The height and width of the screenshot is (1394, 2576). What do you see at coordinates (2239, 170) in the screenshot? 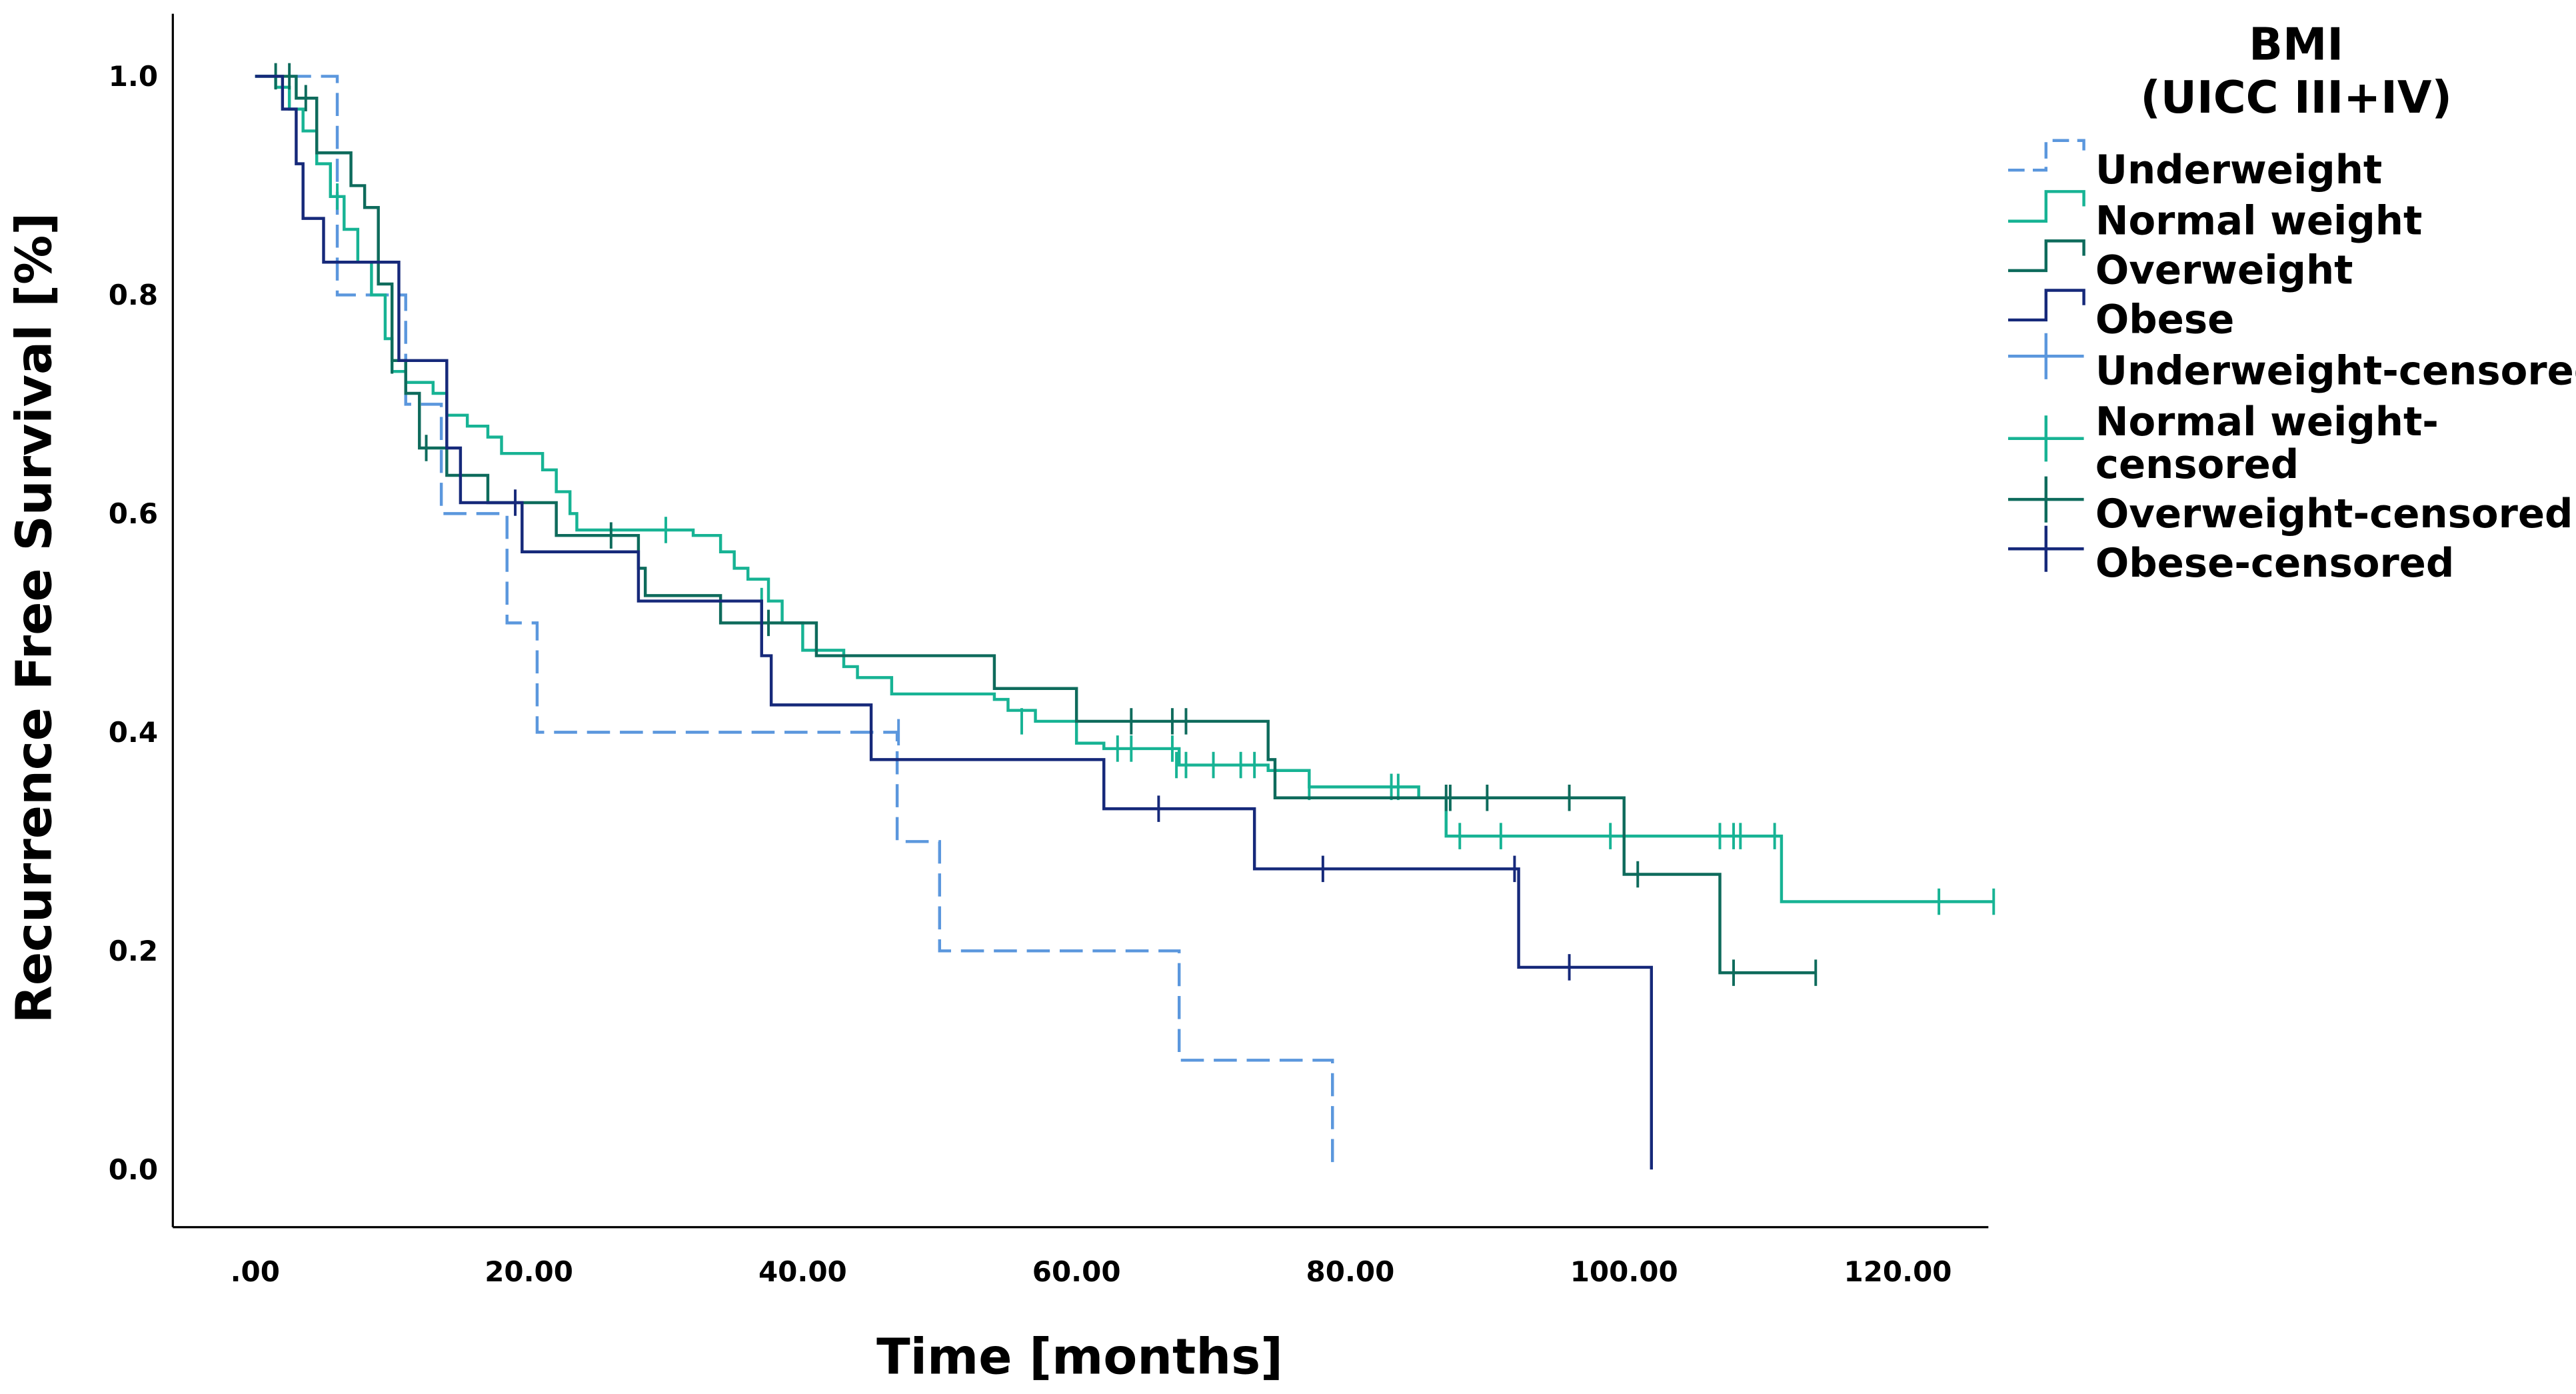
I see `legend-entry: Underweight` at bounding box center [2239, 170].